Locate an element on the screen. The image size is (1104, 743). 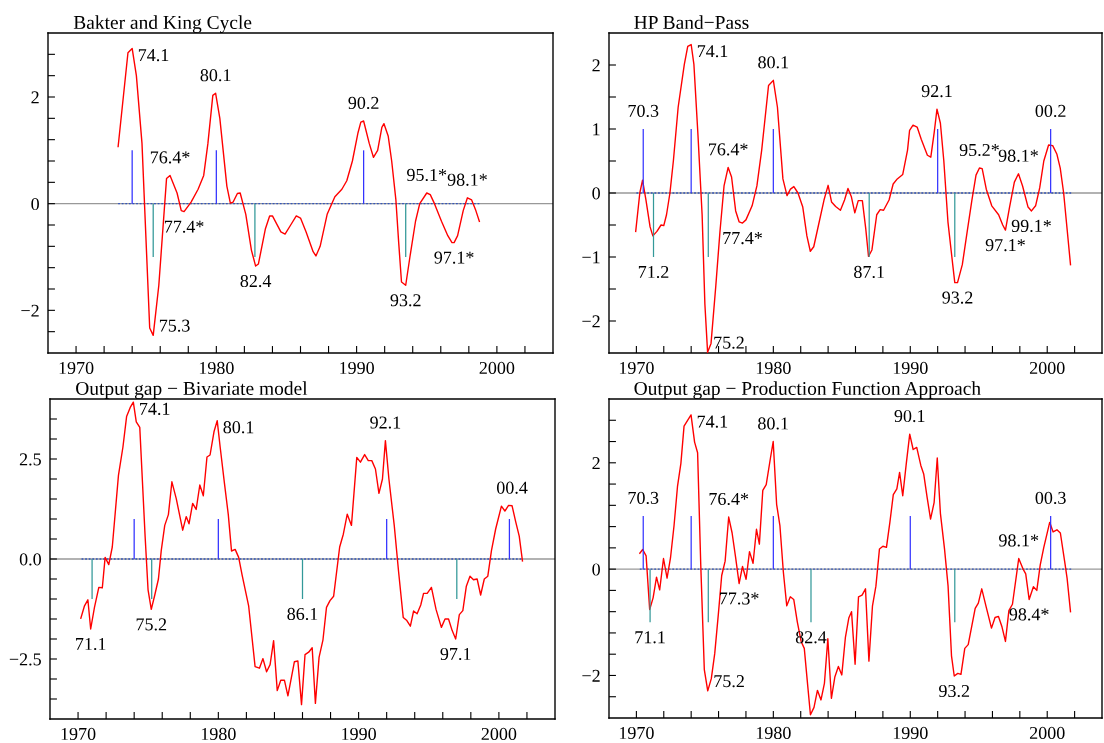
annotation: 00.4 is located at coordinates (512, 487).